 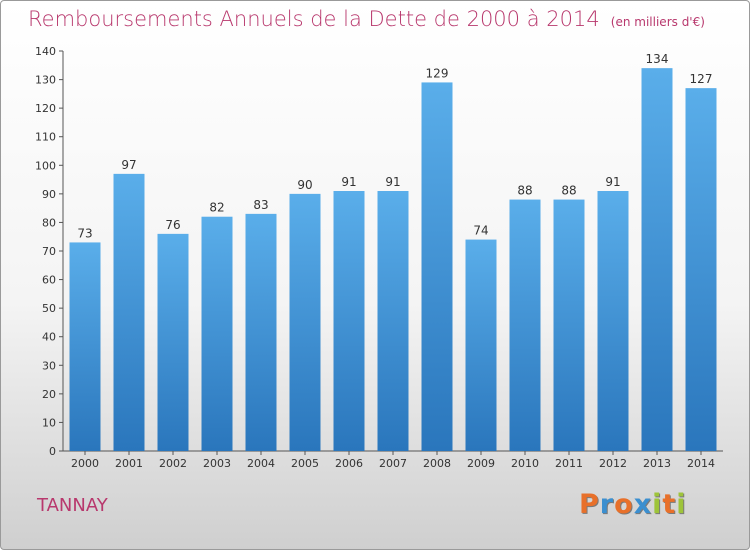 I want to click on y-tick-label: 110, so click(x=45, y=137).